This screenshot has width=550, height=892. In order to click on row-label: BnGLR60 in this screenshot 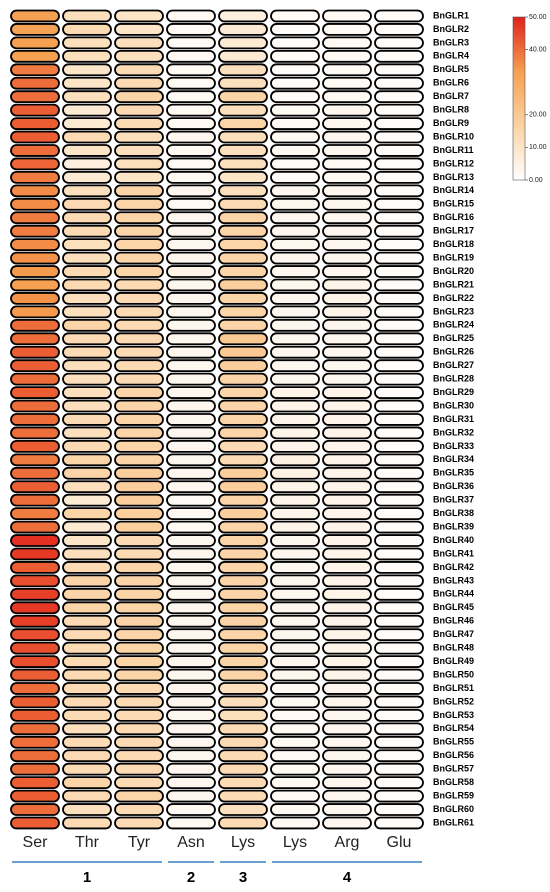, I will do `click(453, 809)`.